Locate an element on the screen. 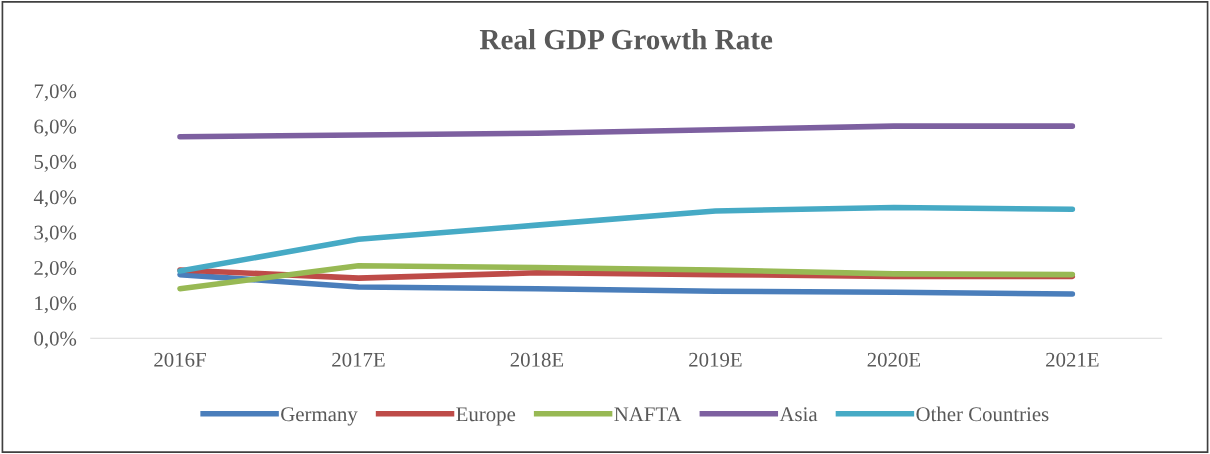 The image size is (1210, 454). y-tick-label: 2,0% is located at coordinates (55, 269).